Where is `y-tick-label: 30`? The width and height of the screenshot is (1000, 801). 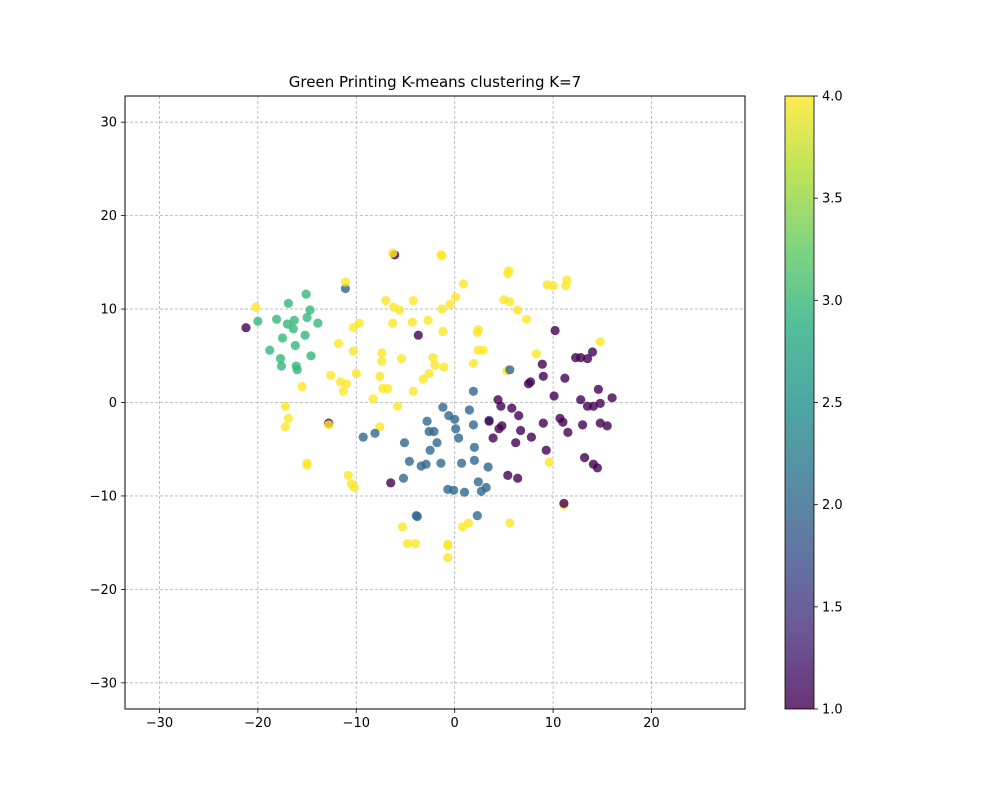 y-tick-label: 30 is located at coordinates (108, 123).